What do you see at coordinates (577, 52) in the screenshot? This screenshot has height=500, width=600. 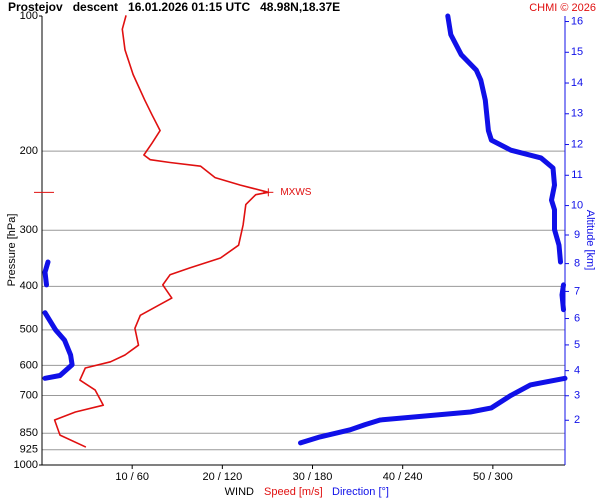 I see `y2-tick-label: 15` at bounding box center [577, 52].